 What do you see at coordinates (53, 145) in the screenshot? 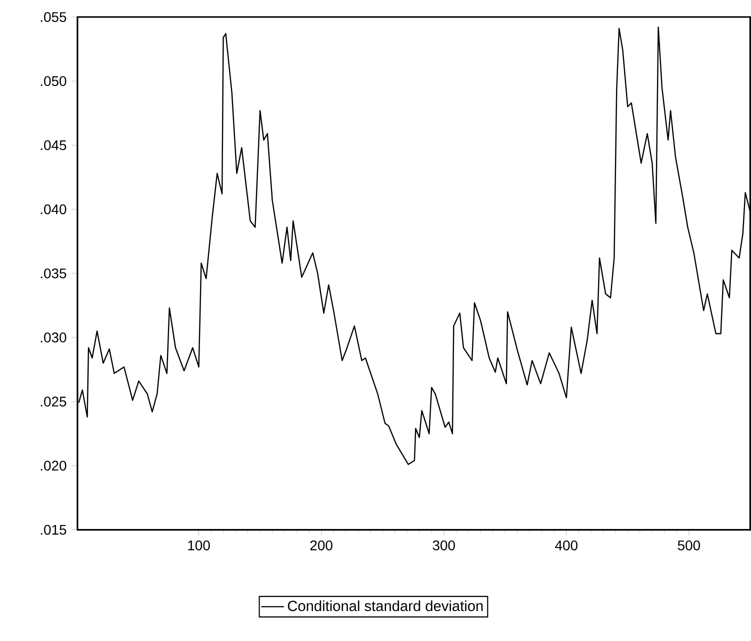
I see `y-tick-label: .045` at bounding box center [53, 145].